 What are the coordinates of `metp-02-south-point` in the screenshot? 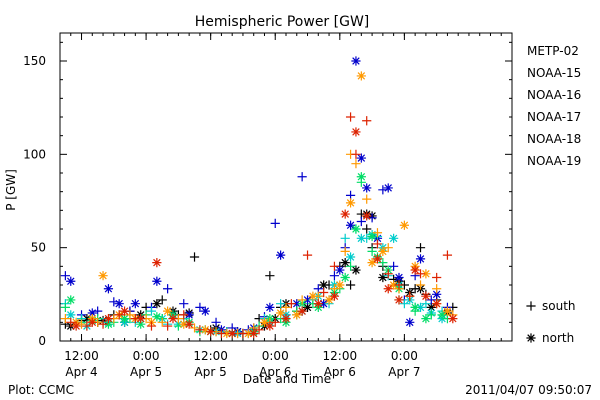 It's located at (270, 276).